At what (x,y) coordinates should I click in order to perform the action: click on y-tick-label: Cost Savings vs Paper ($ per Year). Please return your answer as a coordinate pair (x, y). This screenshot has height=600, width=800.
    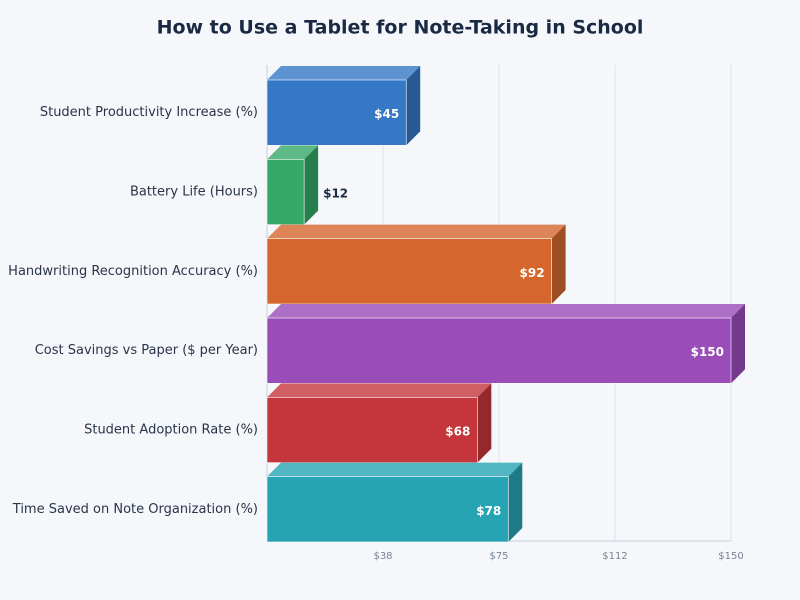
    Looking at the image, I should click on (146, 350).